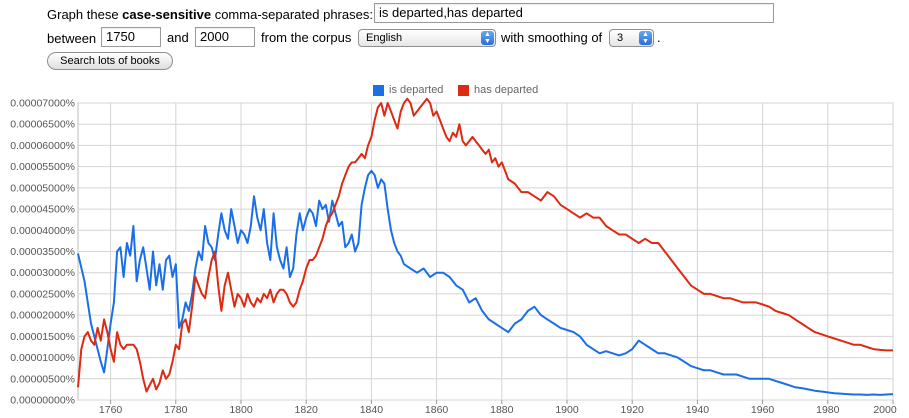  What do you see at coordinates (574, 13) in the screenshot?
I see `phrases-input: is departed,has departed` at bounding box center [574, 13].